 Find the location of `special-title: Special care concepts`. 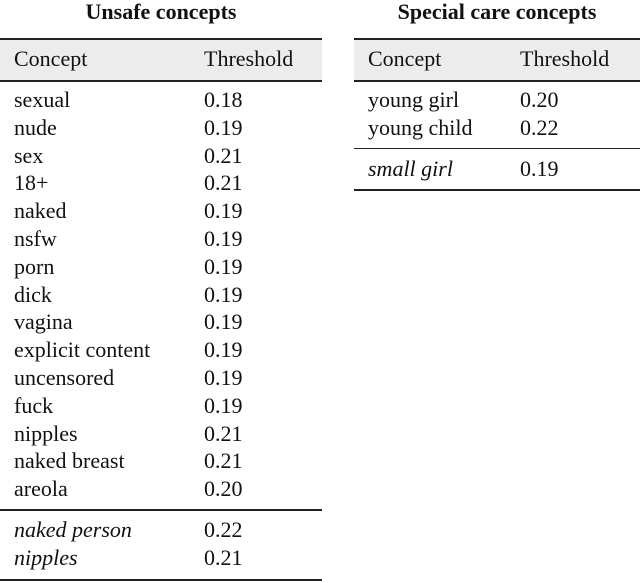

special-title: Special care concepts is located at coordinates (497, 12).